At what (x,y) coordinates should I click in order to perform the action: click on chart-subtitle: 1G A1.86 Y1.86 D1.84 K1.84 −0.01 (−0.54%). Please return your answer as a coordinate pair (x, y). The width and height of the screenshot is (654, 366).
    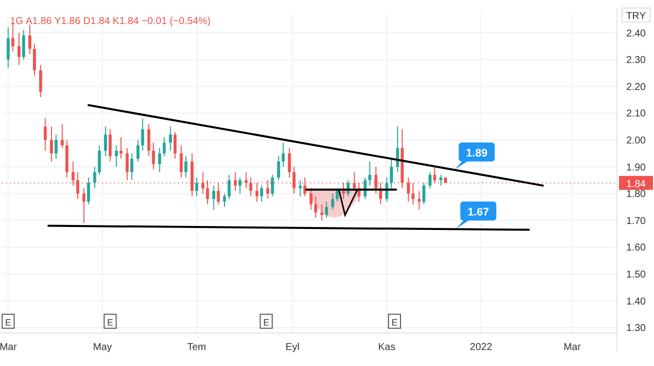
    Looking at the image, I should click on (110, 21).